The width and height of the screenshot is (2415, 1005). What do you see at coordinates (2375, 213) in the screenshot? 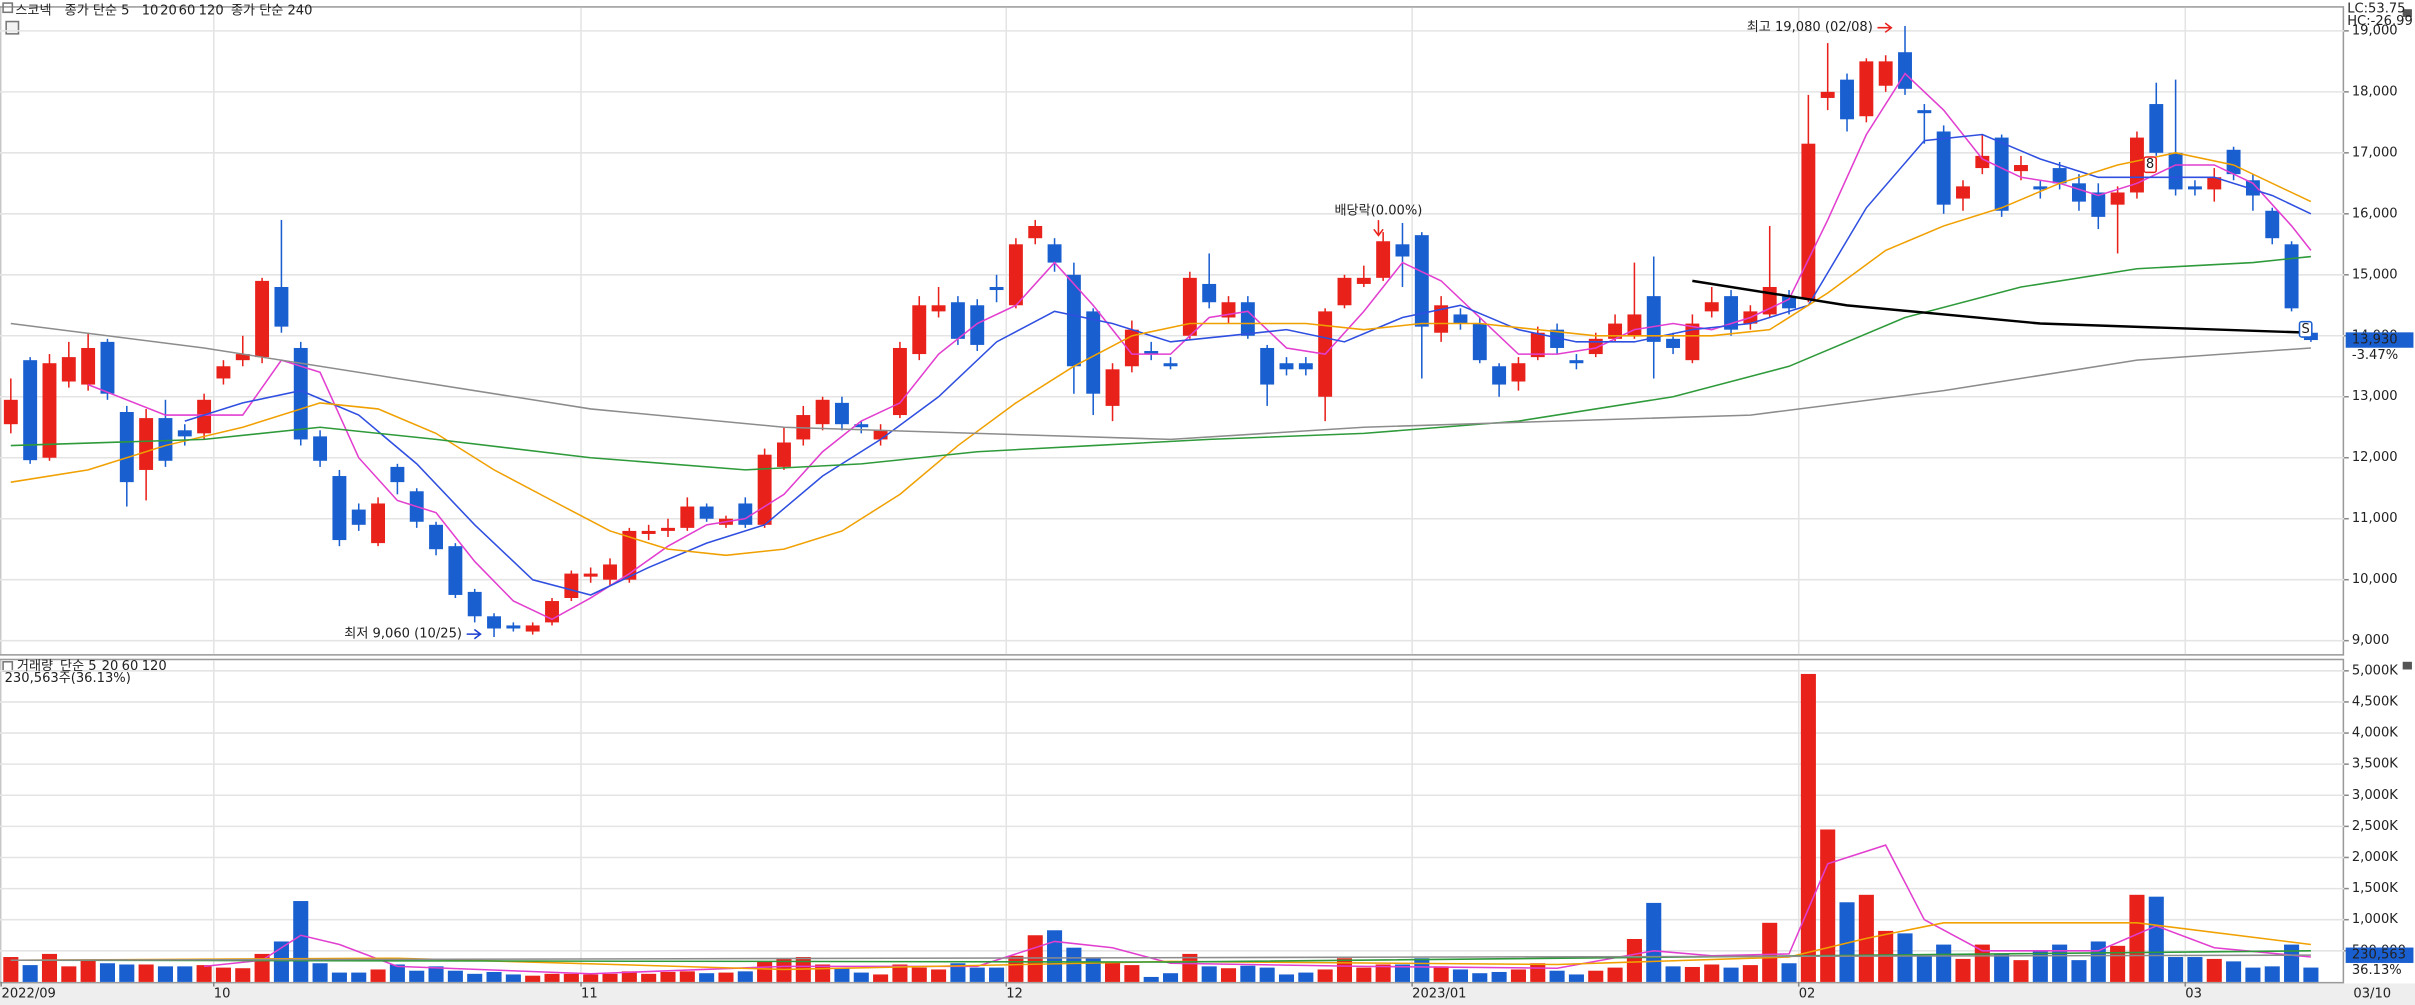
I see `y-tick-label: 16,000` at bounding box center [2375, 213].